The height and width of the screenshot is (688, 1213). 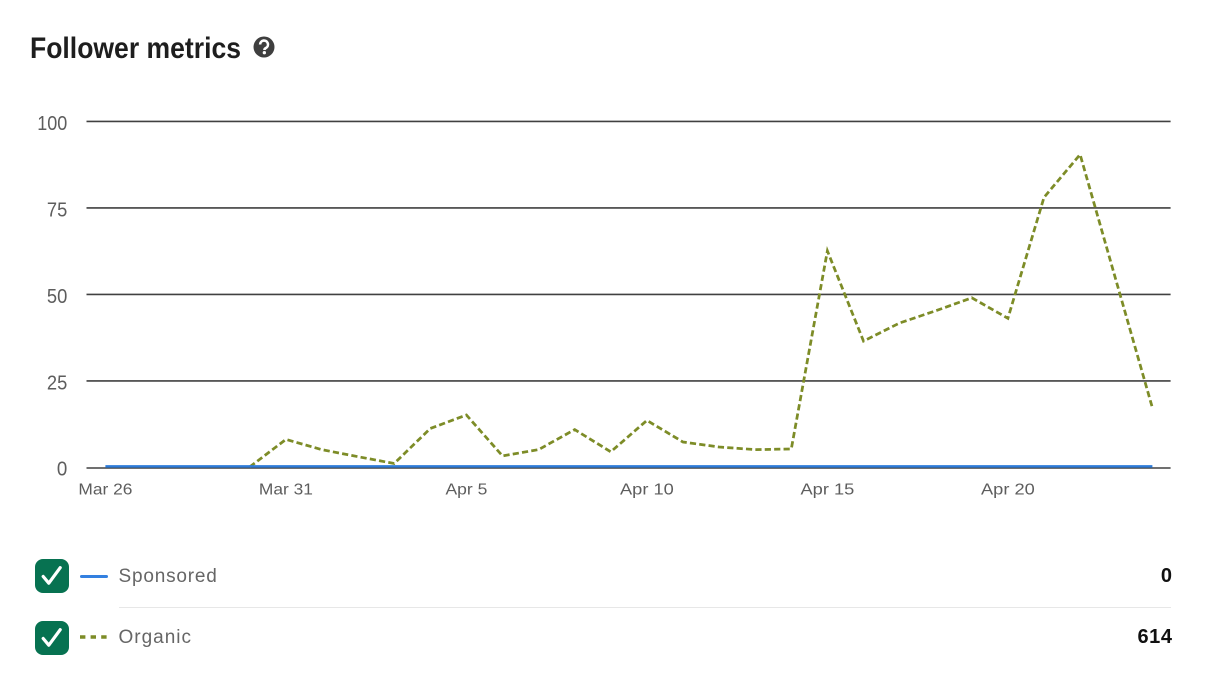 What do you see at coordinates (57, 210) in the screenshot?
I see `svg-text: 75` at bounding box center [57, 210].